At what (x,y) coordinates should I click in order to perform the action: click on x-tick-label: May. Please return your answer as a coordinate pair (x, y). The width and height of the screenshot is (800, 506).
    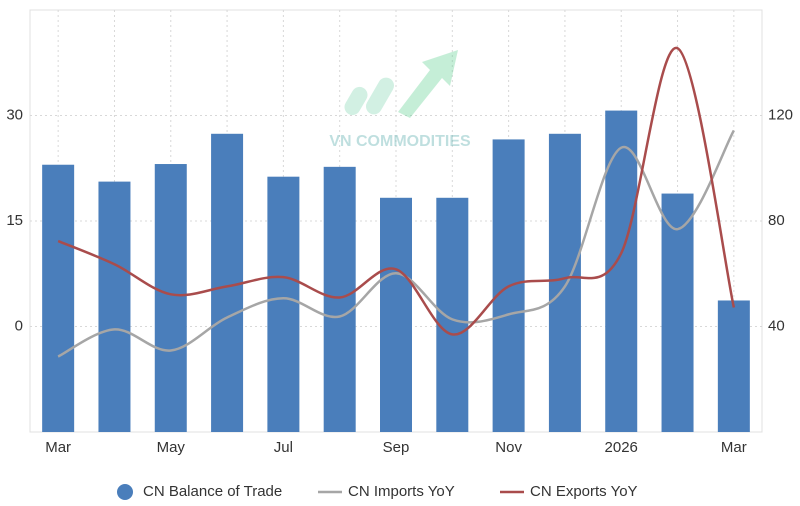
    Looking at the image, I should click on (171, 447).